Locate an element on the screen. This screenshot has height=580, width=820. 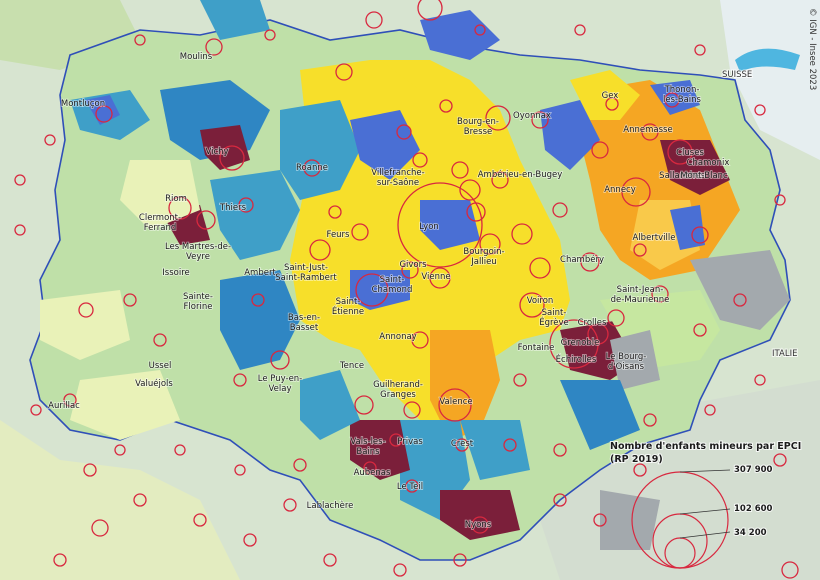
city-label: Sallanches is located at coordinates (682, 176).